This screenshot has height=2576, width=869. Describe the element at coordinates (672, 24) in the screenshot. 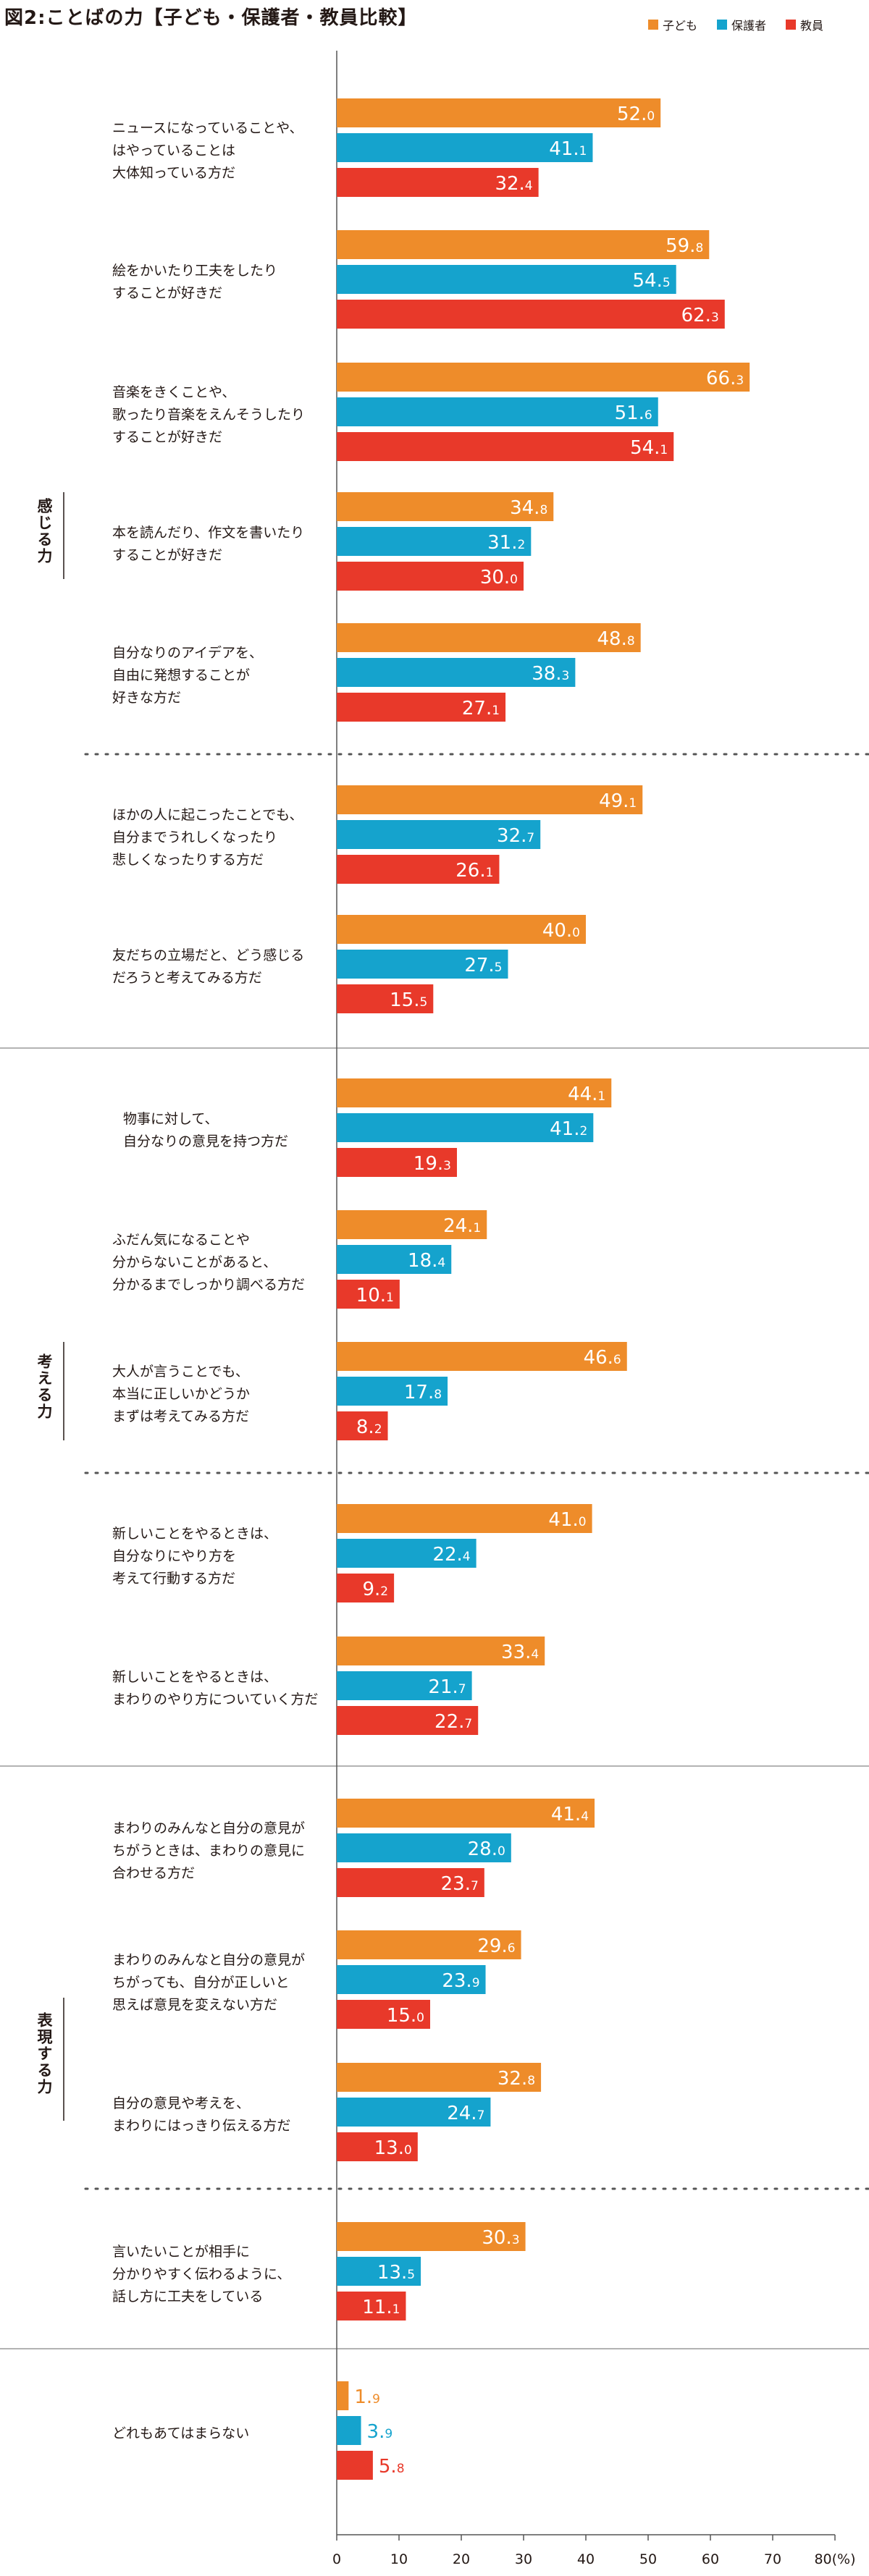

I see `legend-item-child: 子ども` at that location.